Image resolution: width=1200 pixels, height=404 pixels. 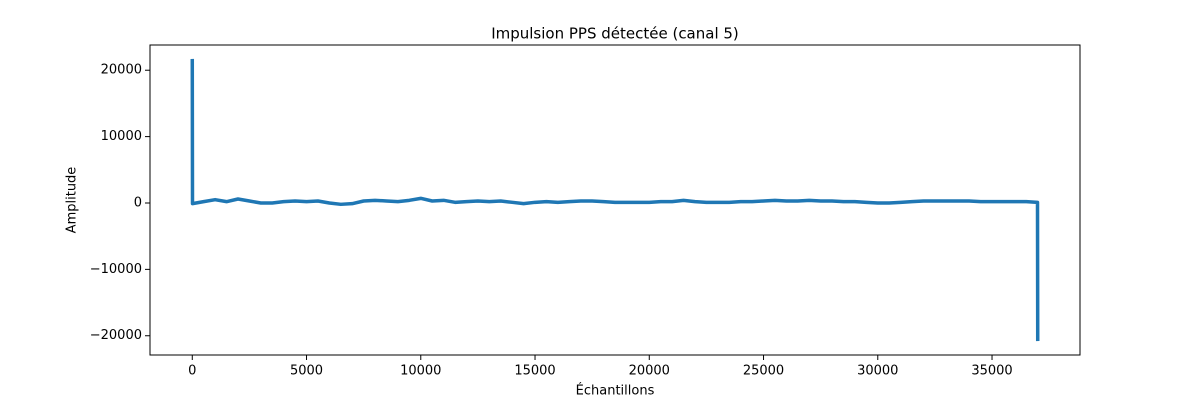 I want to click on x-tick-label: 35000, so click(x=991, y=371).